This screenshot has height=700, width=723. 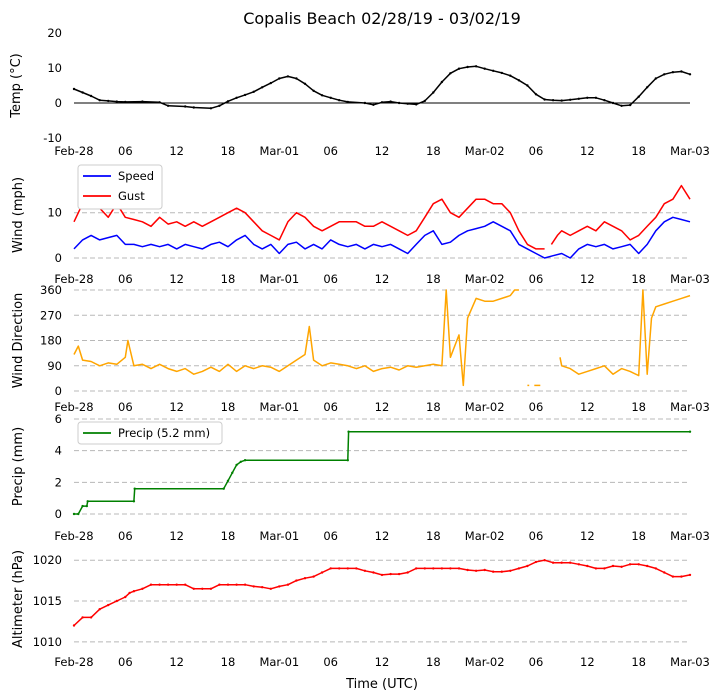 I want to click on wind-x-tick-label: Mar-02, so click(x=485, y=279).